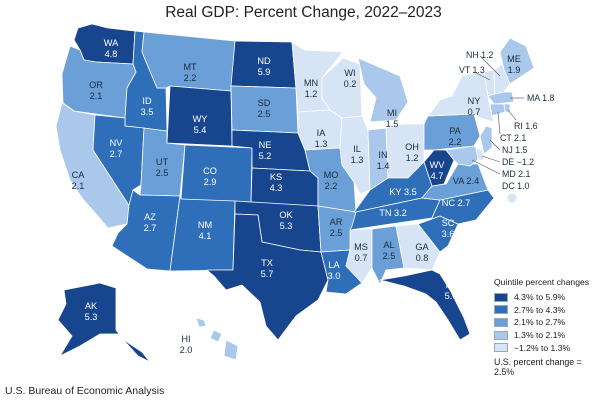  Describe the element at coordinates (186, 350) in the screenshot. I see `label-HI-value: 2.0` at that location.